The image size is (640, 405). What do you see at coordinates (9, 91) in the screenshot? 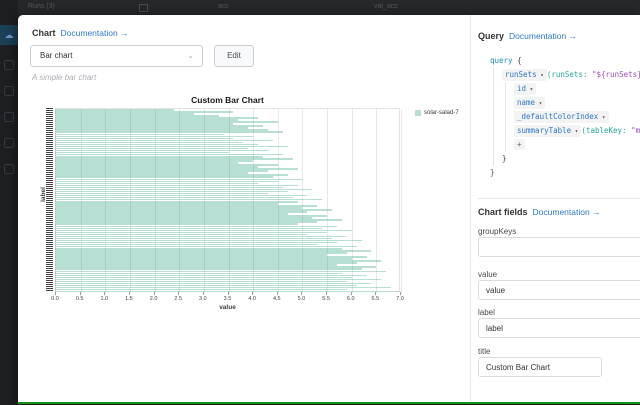
I see `sidebar-chart-icon` at bounding box center [9, 91].